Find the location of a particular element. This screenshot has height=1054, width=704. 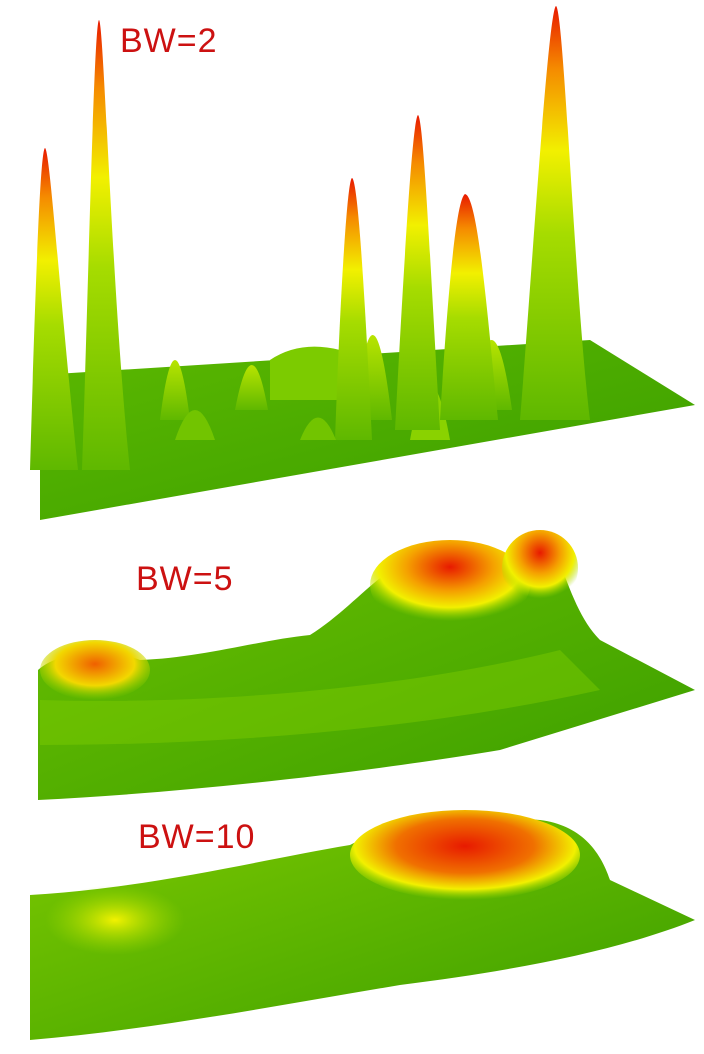

surface-ridge is located at coordinates (320, 697).